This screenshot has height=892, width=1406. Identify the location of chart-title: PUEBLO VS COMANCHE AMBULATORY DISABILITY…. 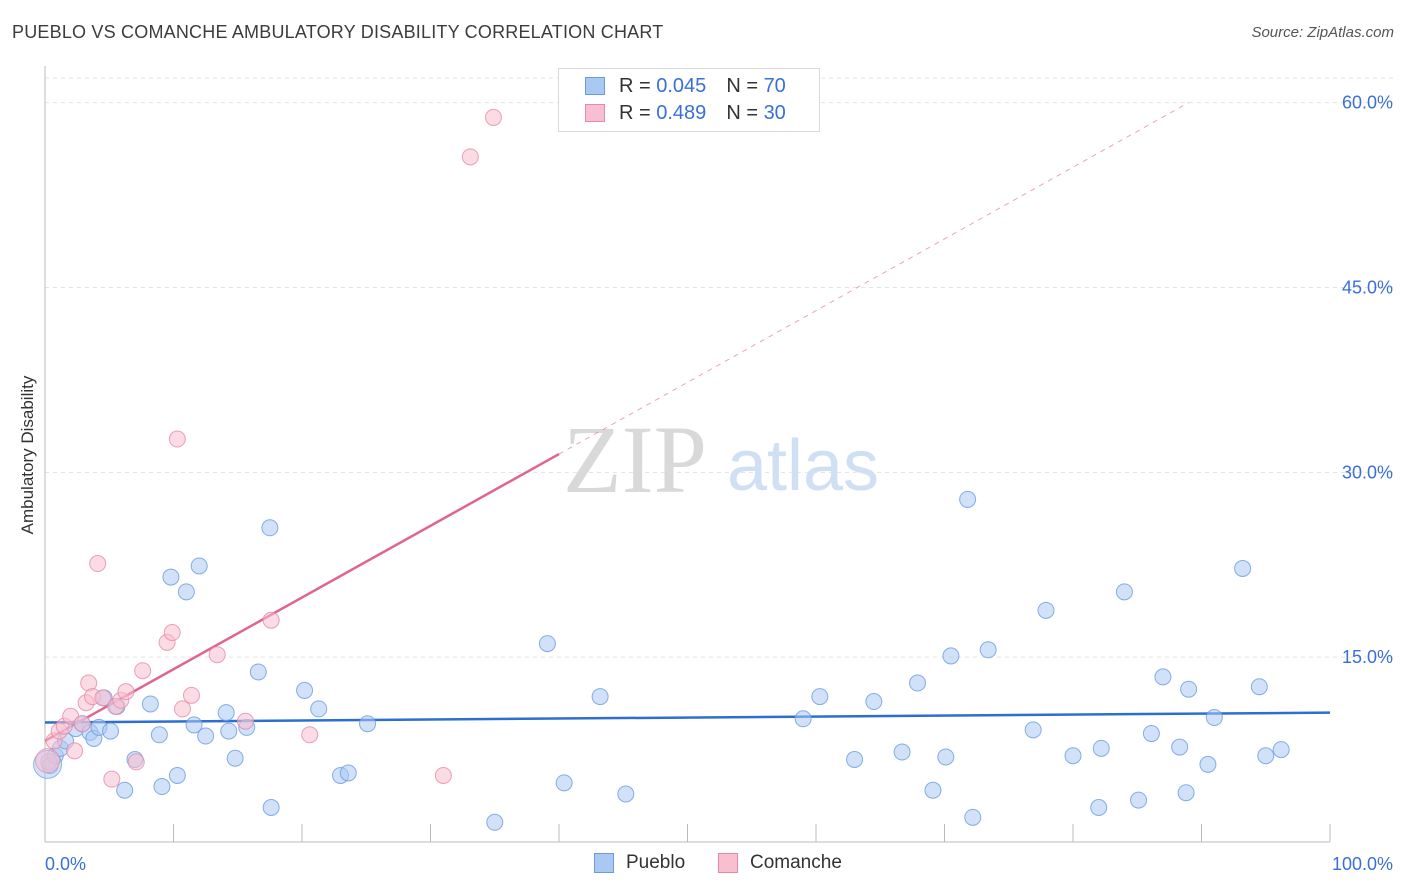
(338, 32).